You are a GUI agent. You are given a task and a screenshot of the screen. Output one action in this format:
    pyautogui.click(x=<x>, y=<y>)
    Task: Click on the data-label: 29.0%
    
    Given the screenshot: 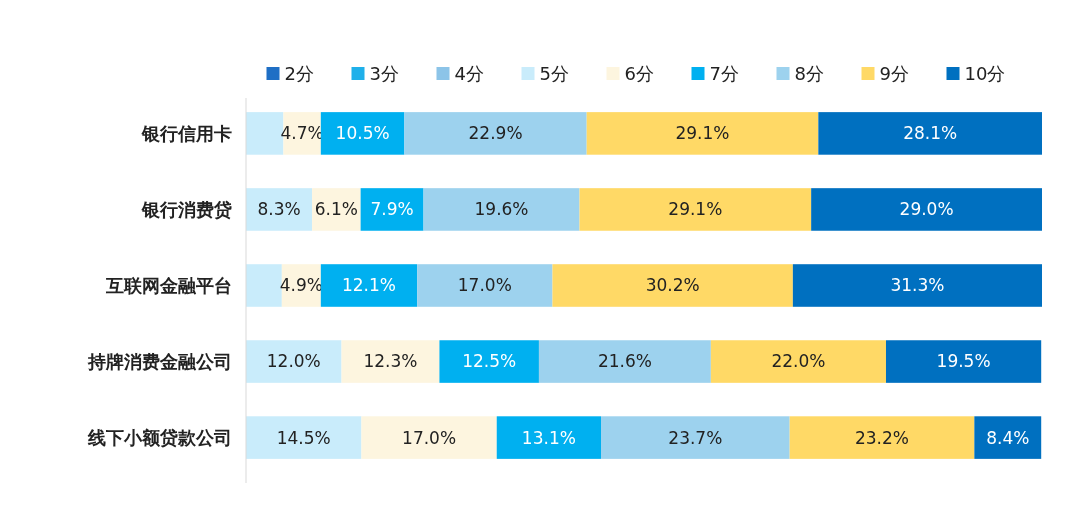 What is the action you would take?
    pyautogui.click(x=926, y=209)
    